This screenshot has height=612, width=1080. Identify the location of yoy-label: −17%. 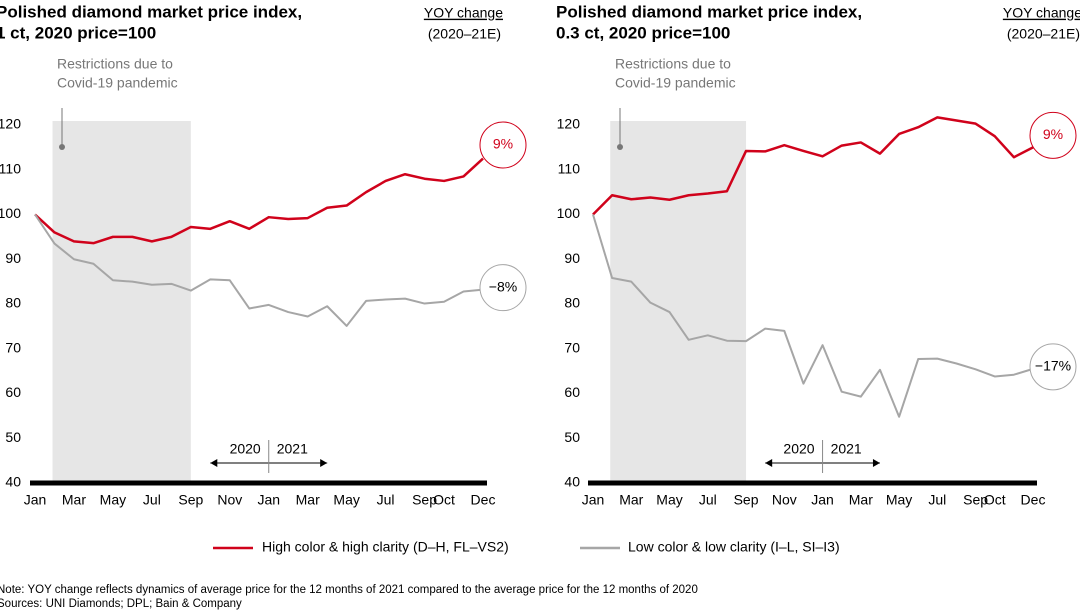
(1053, 366).